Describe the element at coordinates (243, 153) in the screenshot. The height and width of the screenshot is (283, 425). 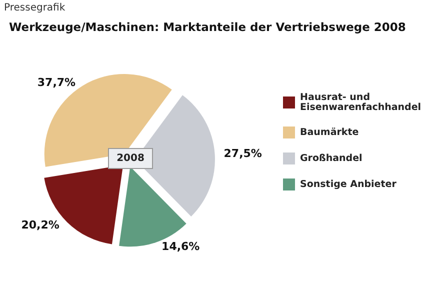
I see `data-label: 27,5%` at that location.